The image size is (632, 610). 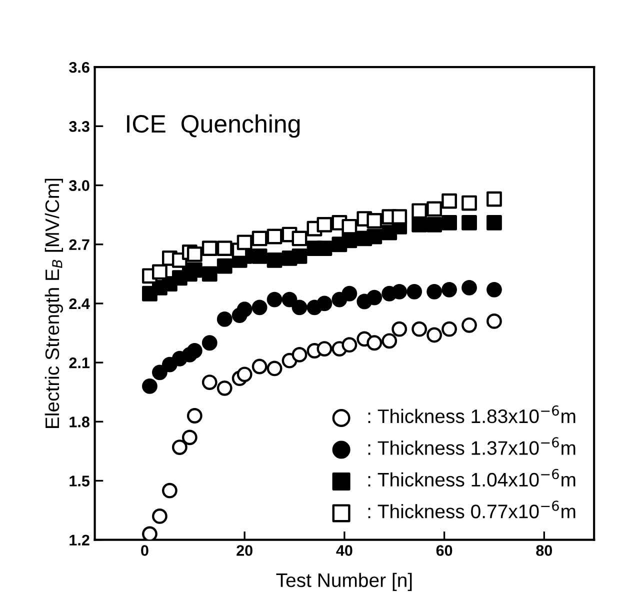 What do you see at coordinates (144, 550) in the screenshot?
I see `x-tick-label: 0` at bounding box center [144, 550].